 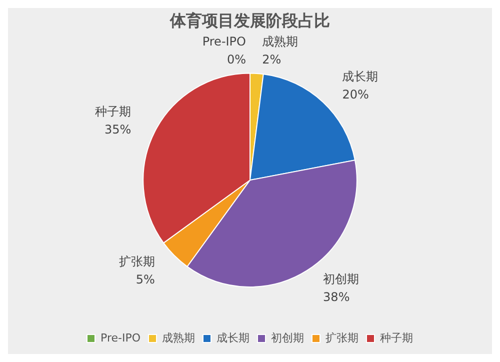 What do you see at coordinates (341, 279) in the screenshot?
I see `slice-label: 初创期` at bounding box center [341, 279].